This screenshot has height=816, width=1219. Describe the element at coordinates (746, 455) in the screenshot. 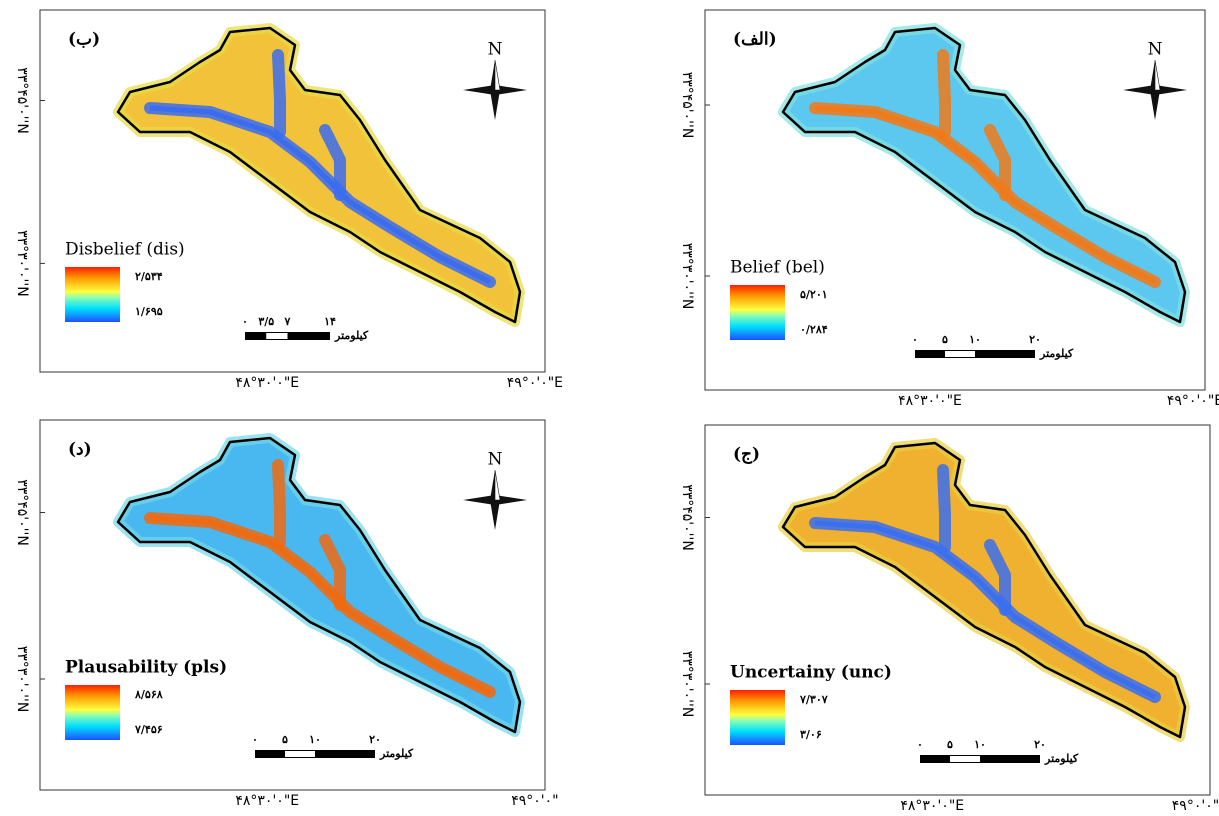

I see `panel-label: (ج)` at that location.